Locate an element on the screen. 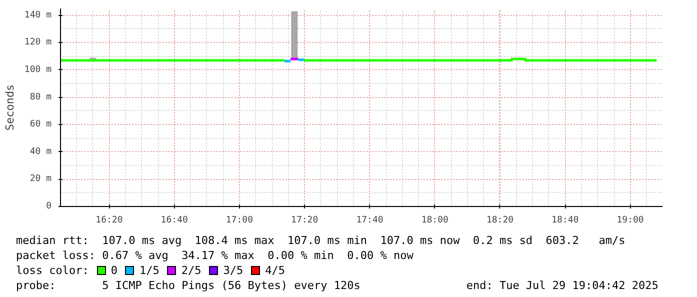 The image size is (697, 297). y-tick-label: 80 m is located at coordinates (41, 97).